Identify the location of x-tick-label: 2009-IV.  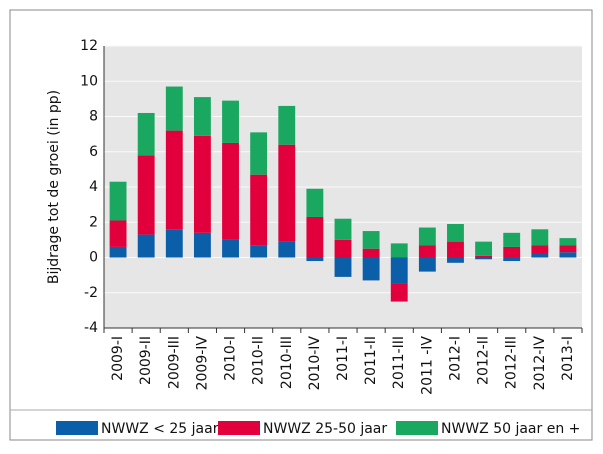
(202, 363).